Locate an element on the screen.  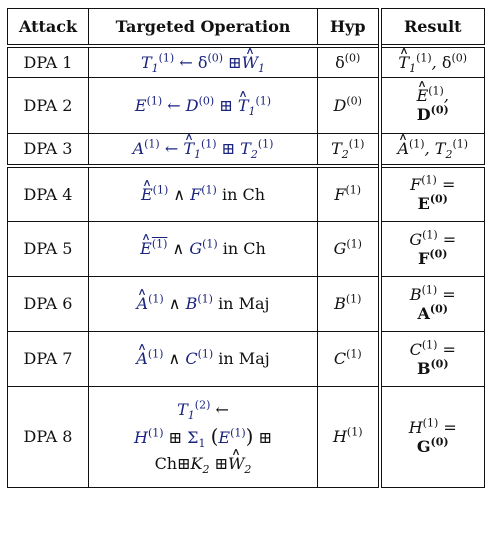
result-cell: B(1) = A(0) is located at coordinates (431, 303).